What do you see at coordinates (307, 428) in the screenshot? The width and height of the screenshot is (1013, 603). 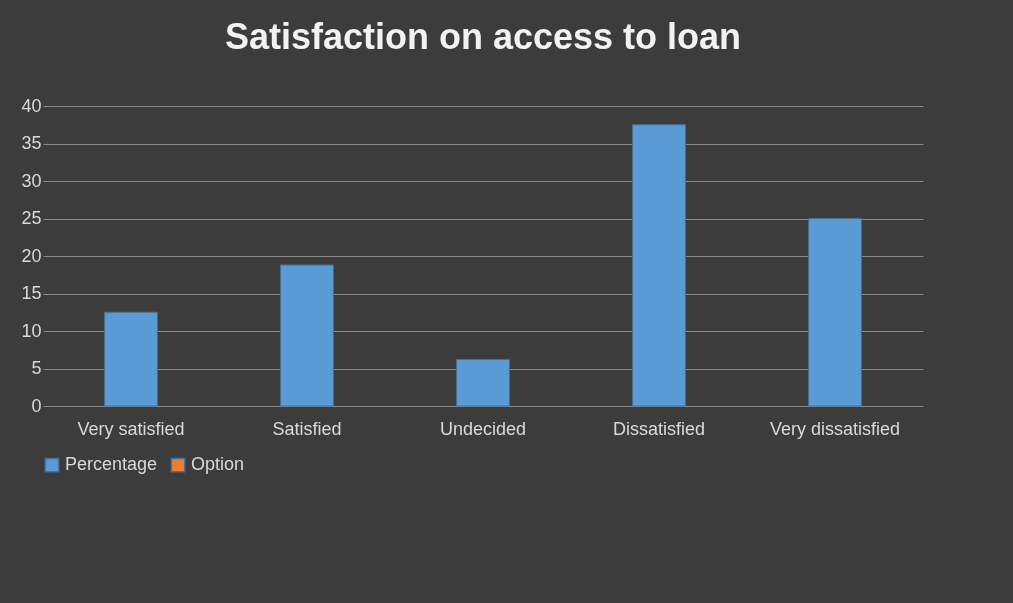 I see `x-tick-label: Satisfied` at bounding box center [307, 428].